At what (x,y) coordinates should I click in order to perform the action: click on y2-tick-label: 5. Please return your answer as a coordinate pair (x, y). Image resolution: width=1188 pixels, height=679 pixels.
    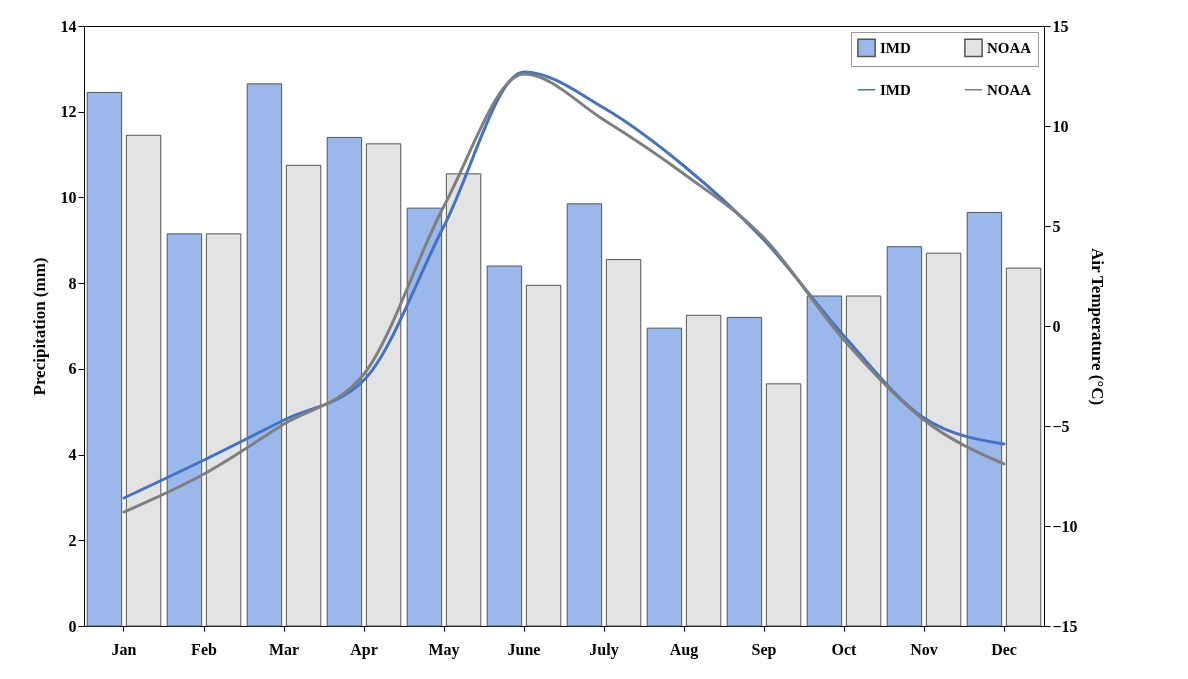
    Looking at the image, I should click on (1056, 226).